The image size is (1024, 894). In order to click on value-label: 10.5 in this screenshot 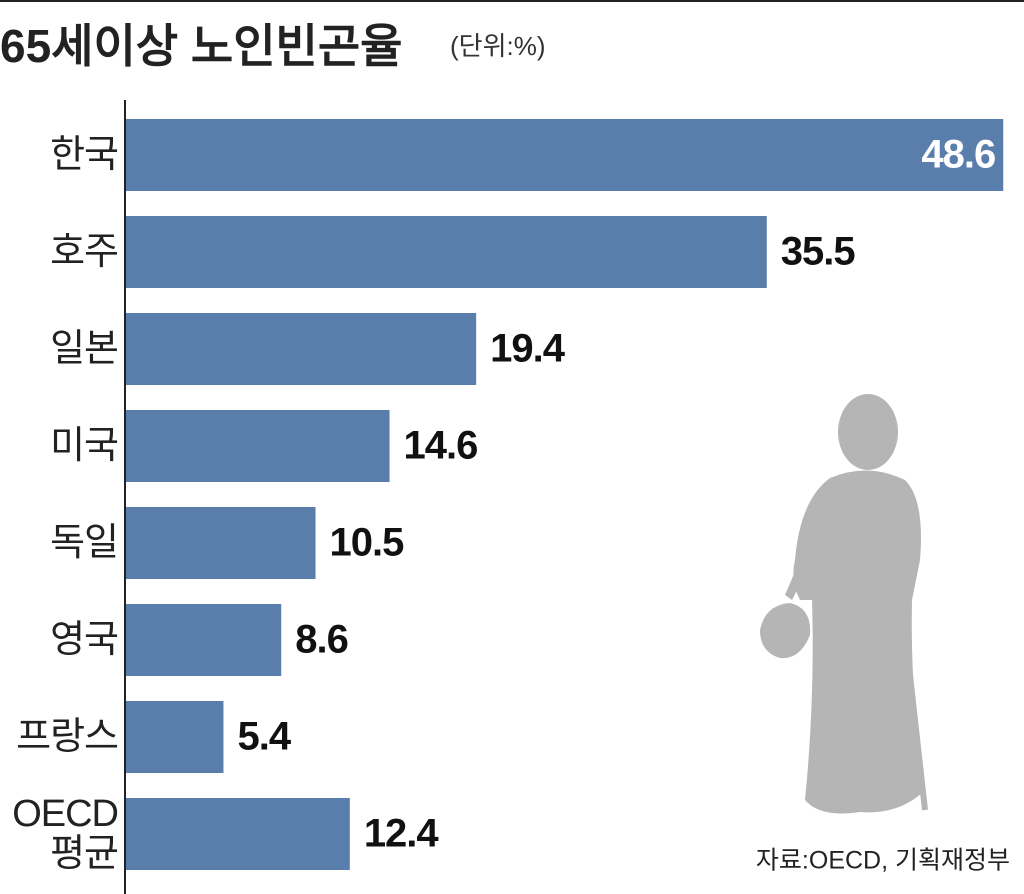, I will do `click(367, 543)`.